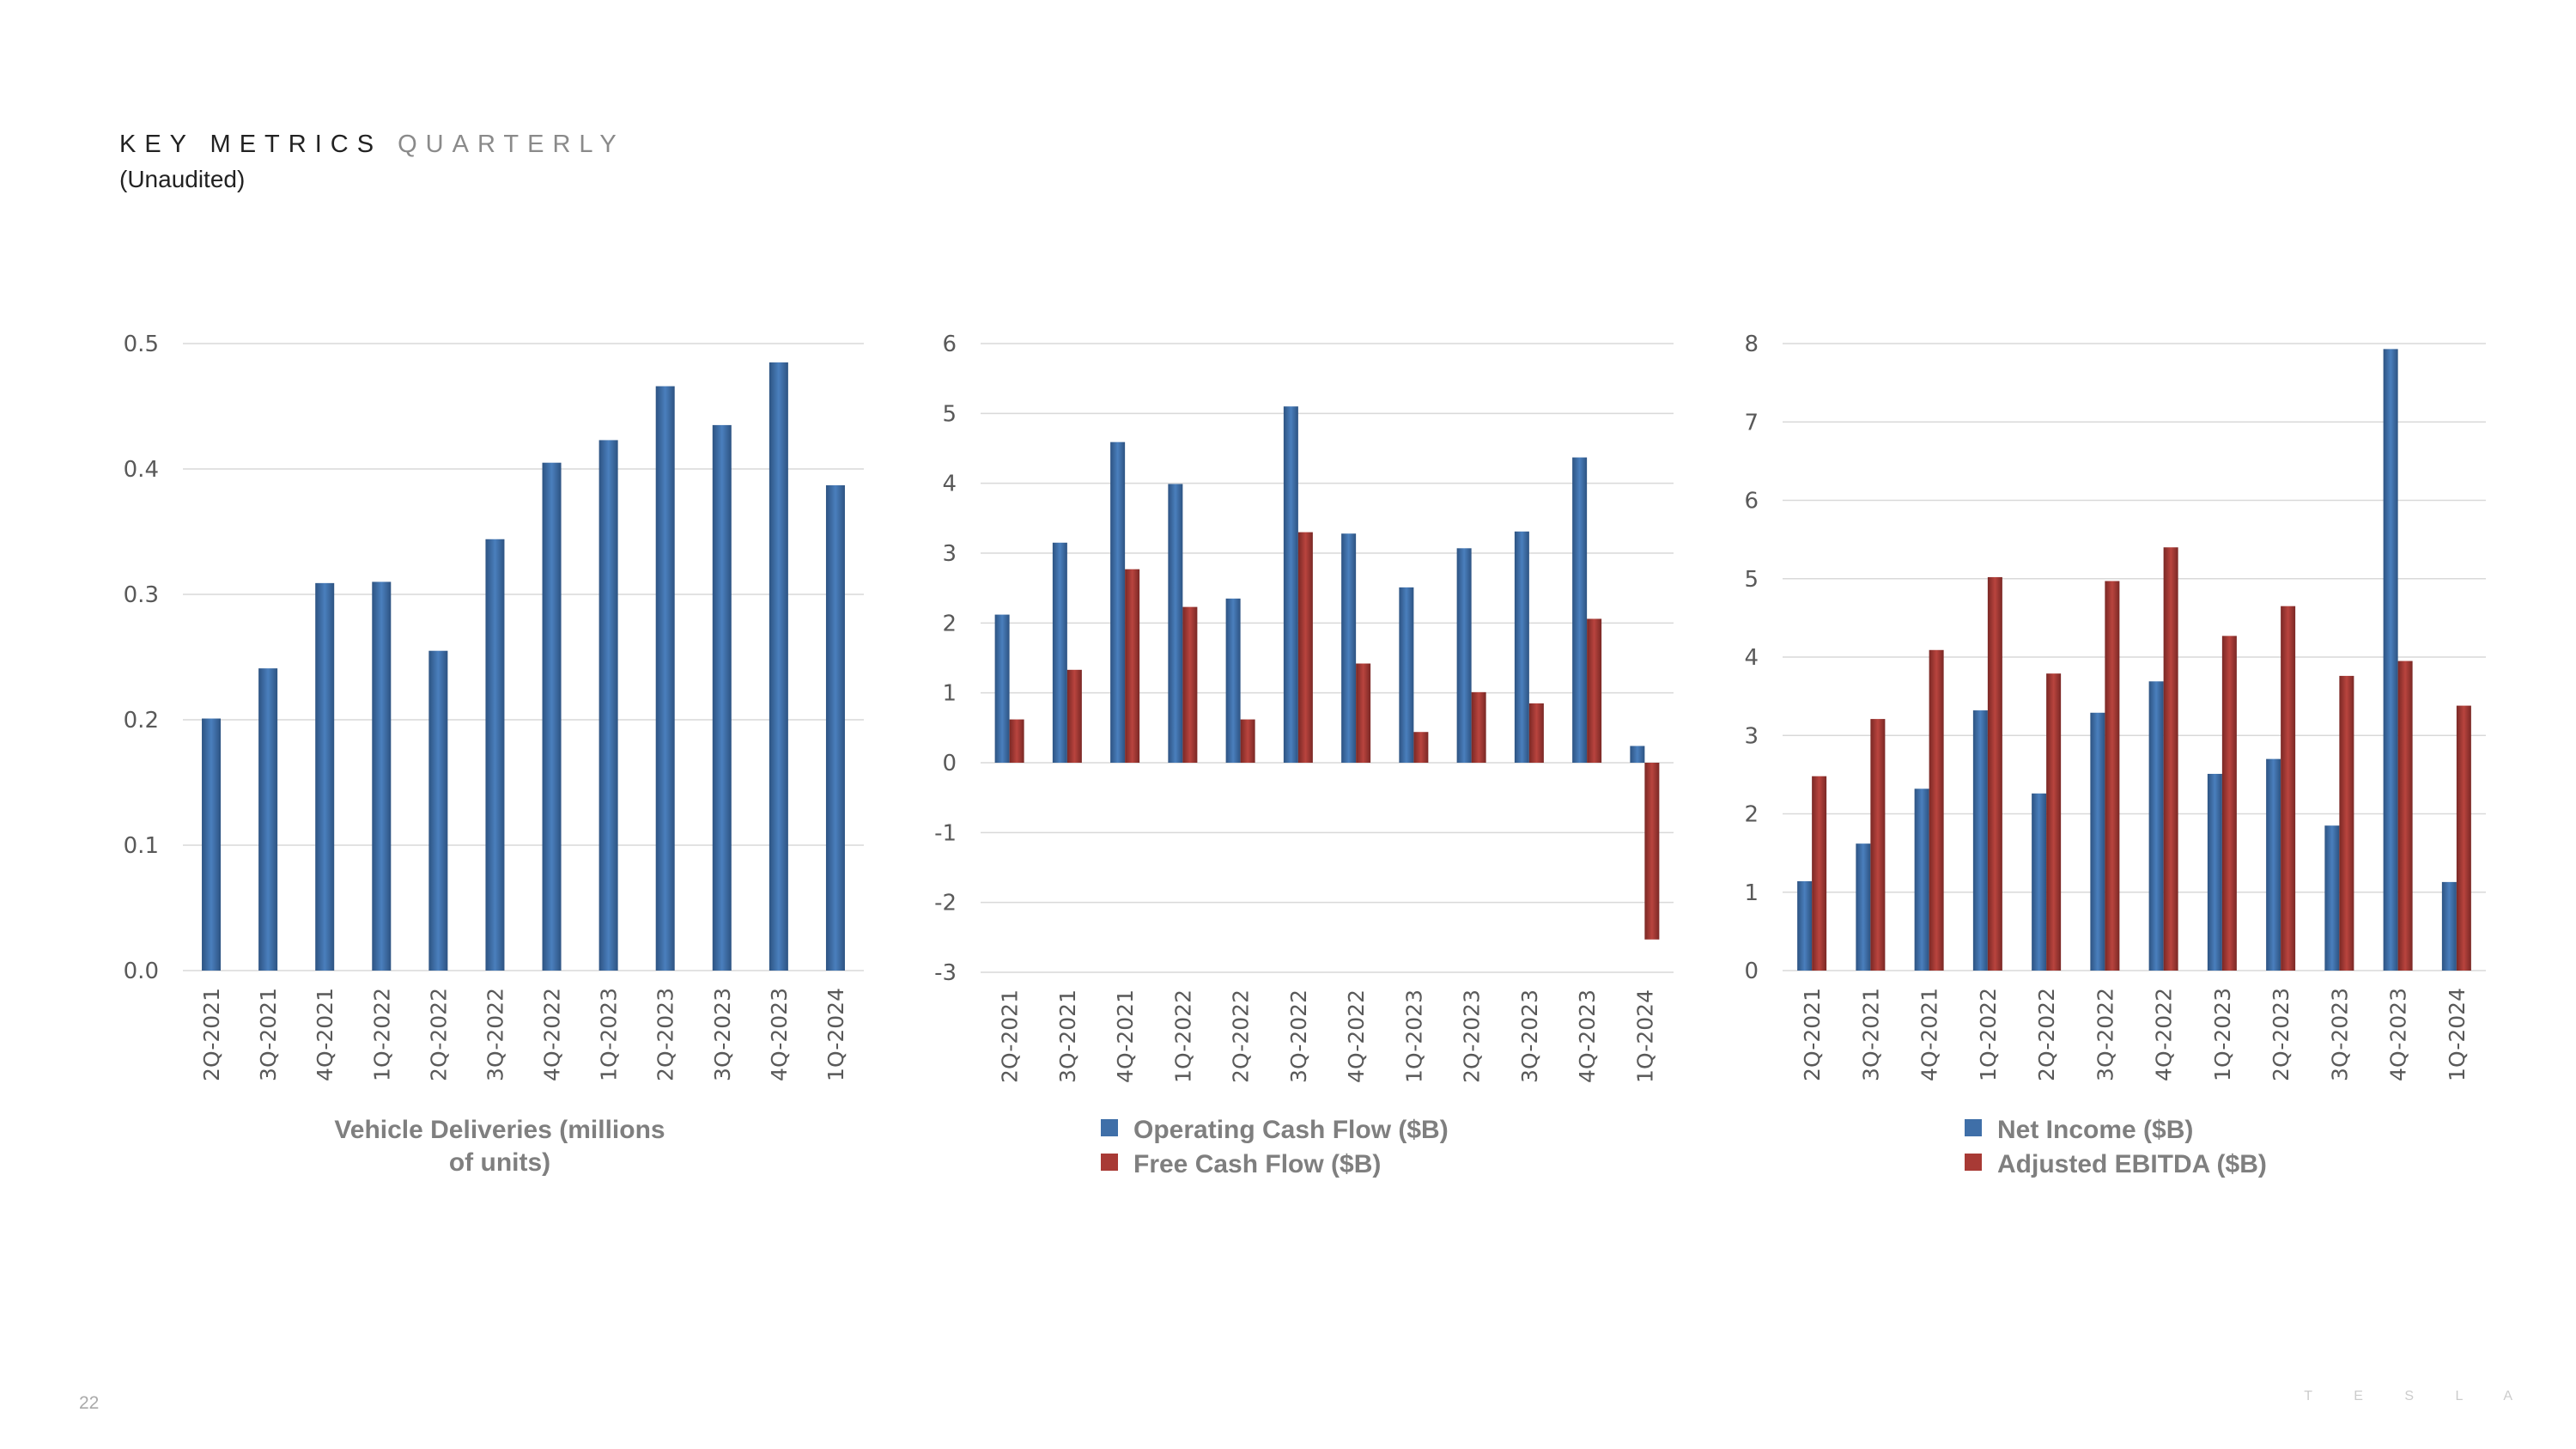 The image size is (2576, 1449). I want to click on y-tick-label: 7, so click(1751, 422).